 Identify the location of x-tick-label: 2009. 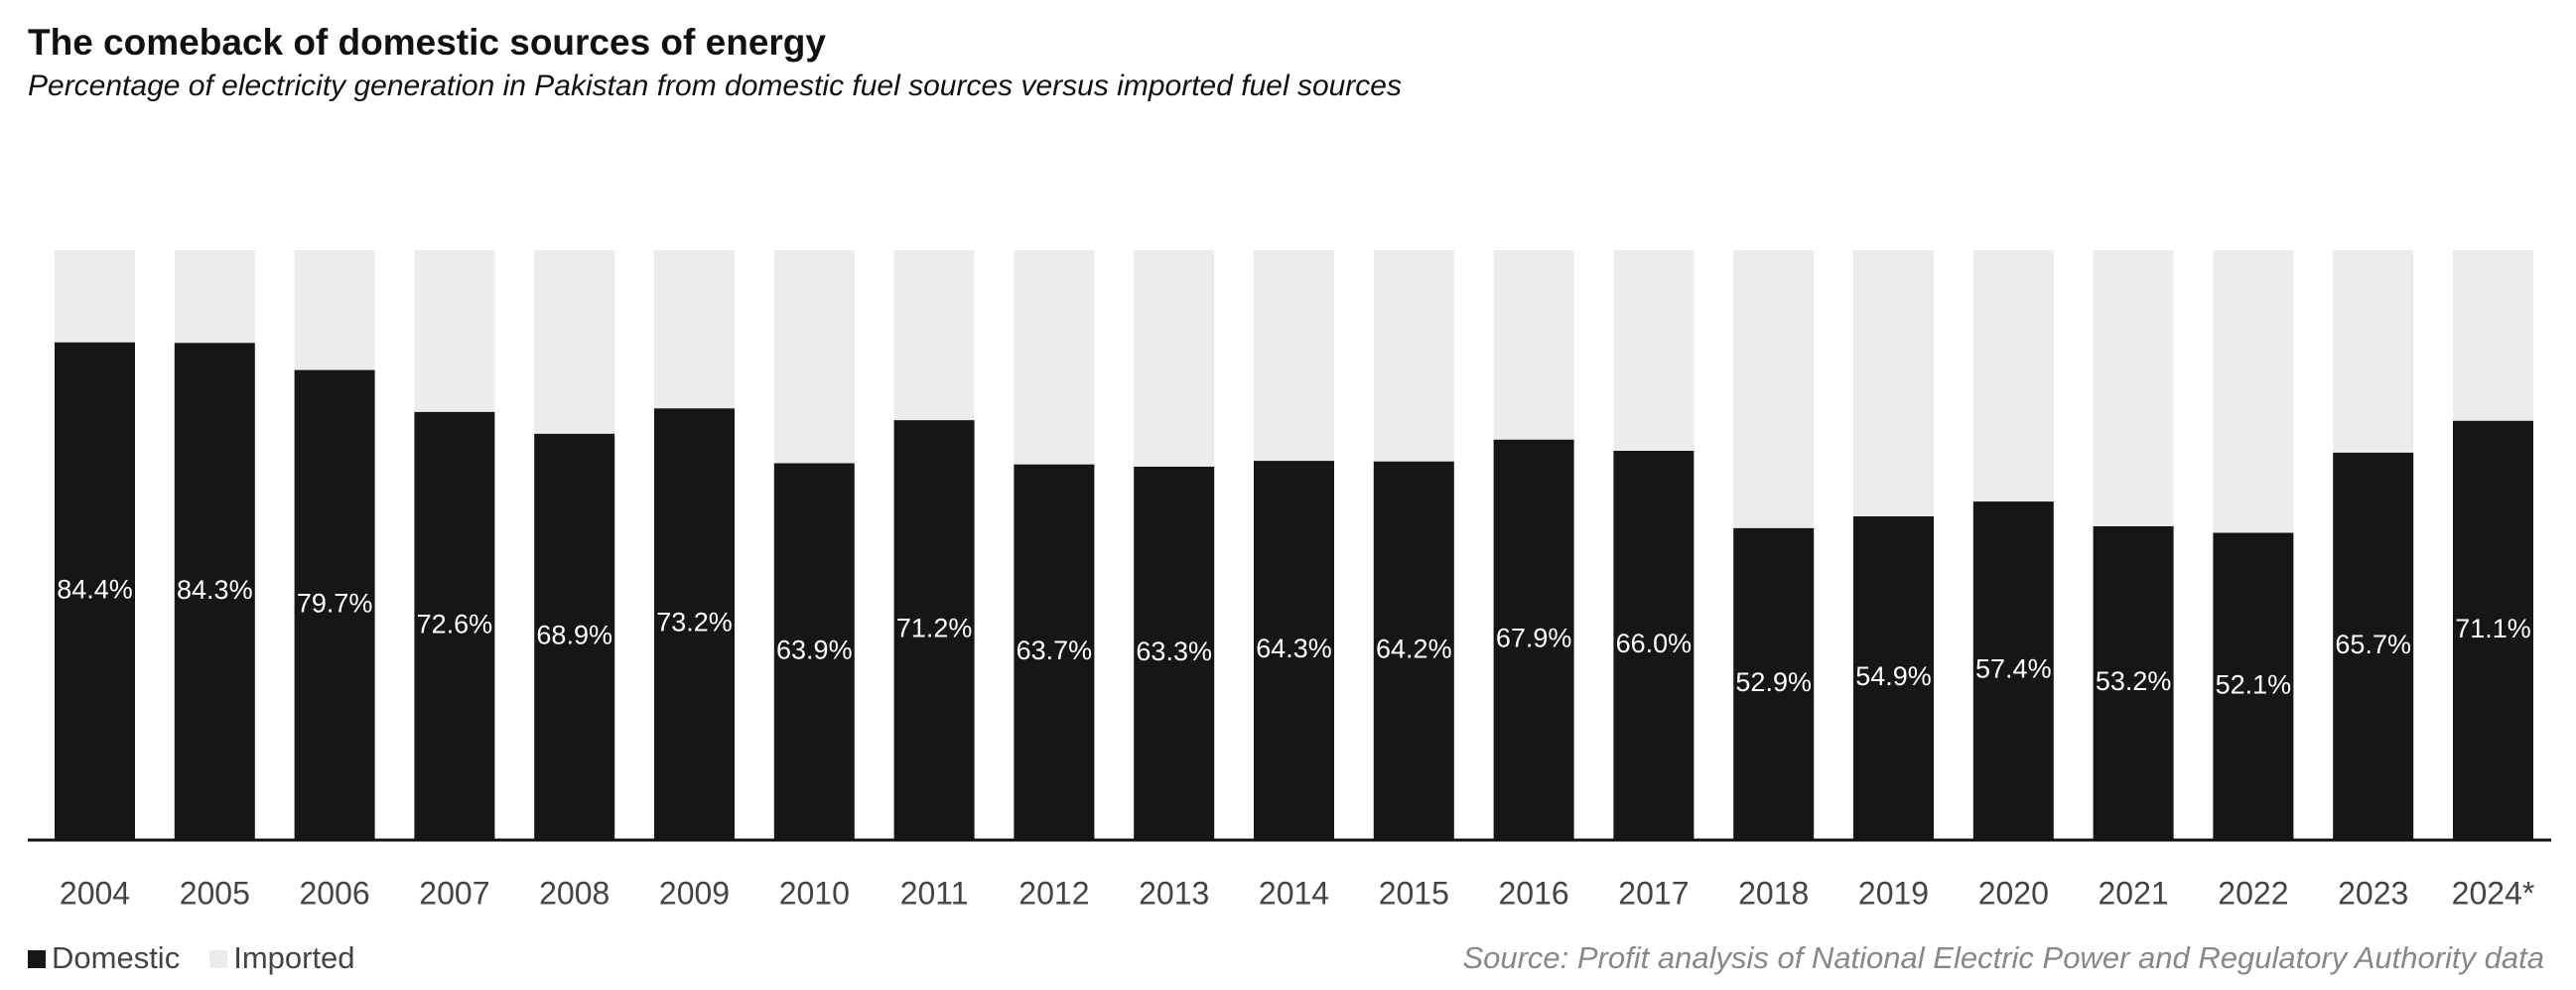
(694, 893).